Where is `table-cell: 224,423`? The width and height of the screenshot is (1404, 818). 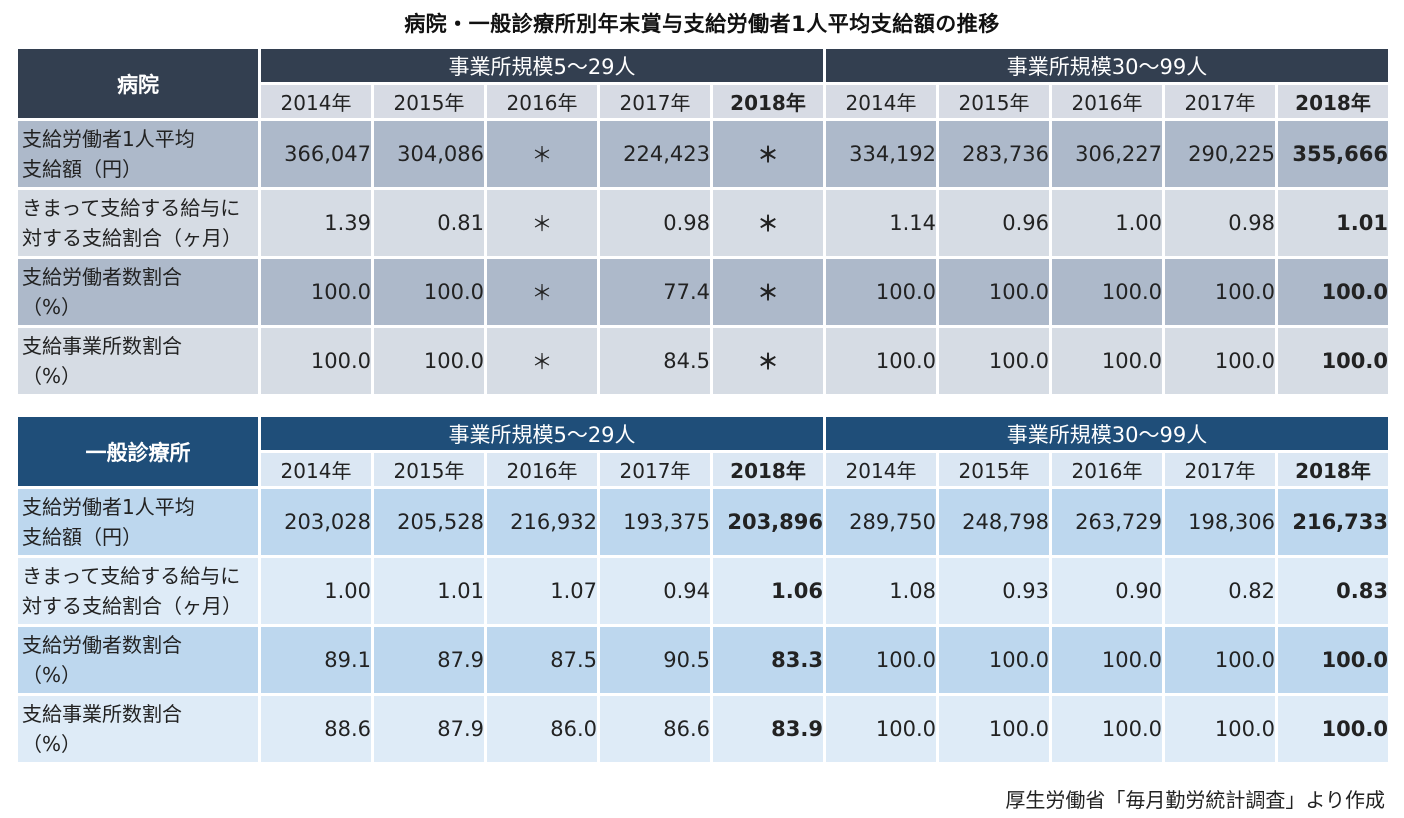
table-cell: 224,423 is located at coordinates (655, 154).